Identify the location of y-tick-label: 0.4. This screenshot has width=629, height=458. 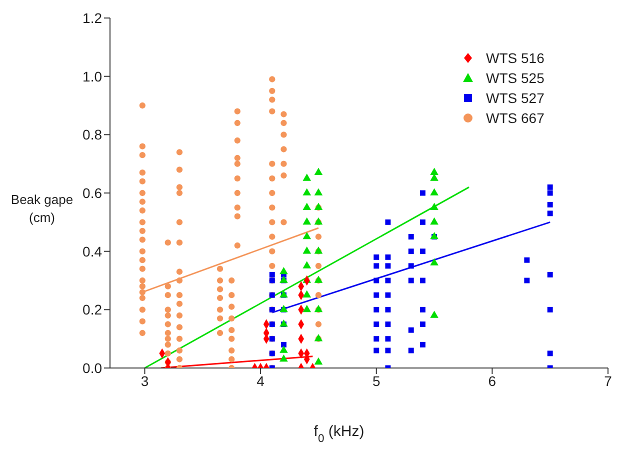
(92, 251).